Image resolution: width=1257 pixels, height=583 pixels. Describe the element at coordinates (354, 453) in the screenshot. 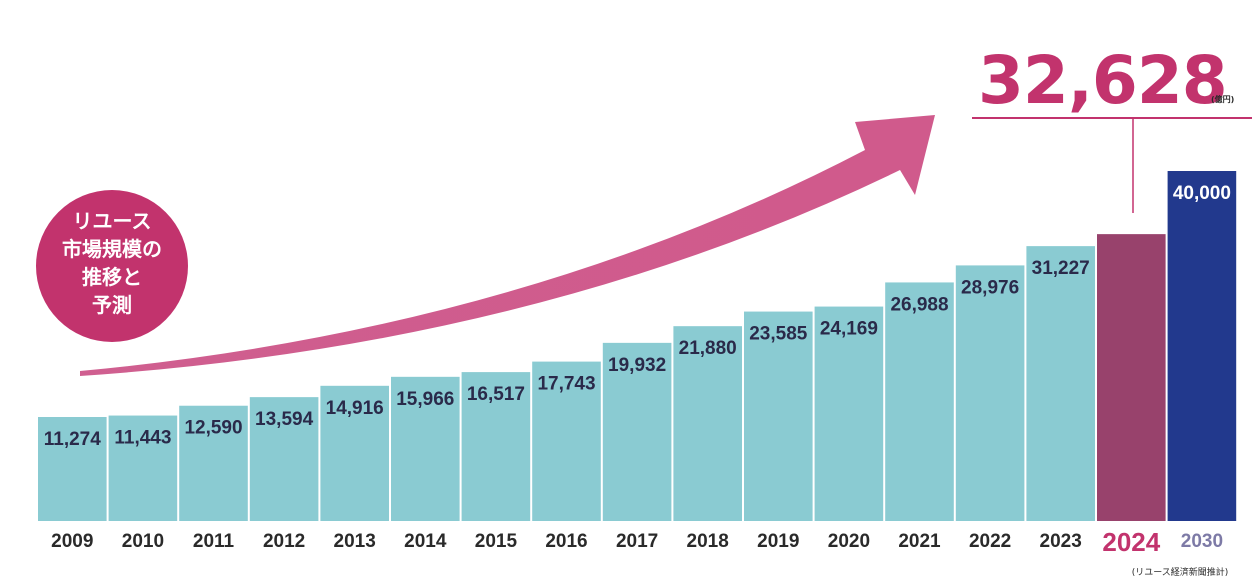

I see `bar-2013` at that location.